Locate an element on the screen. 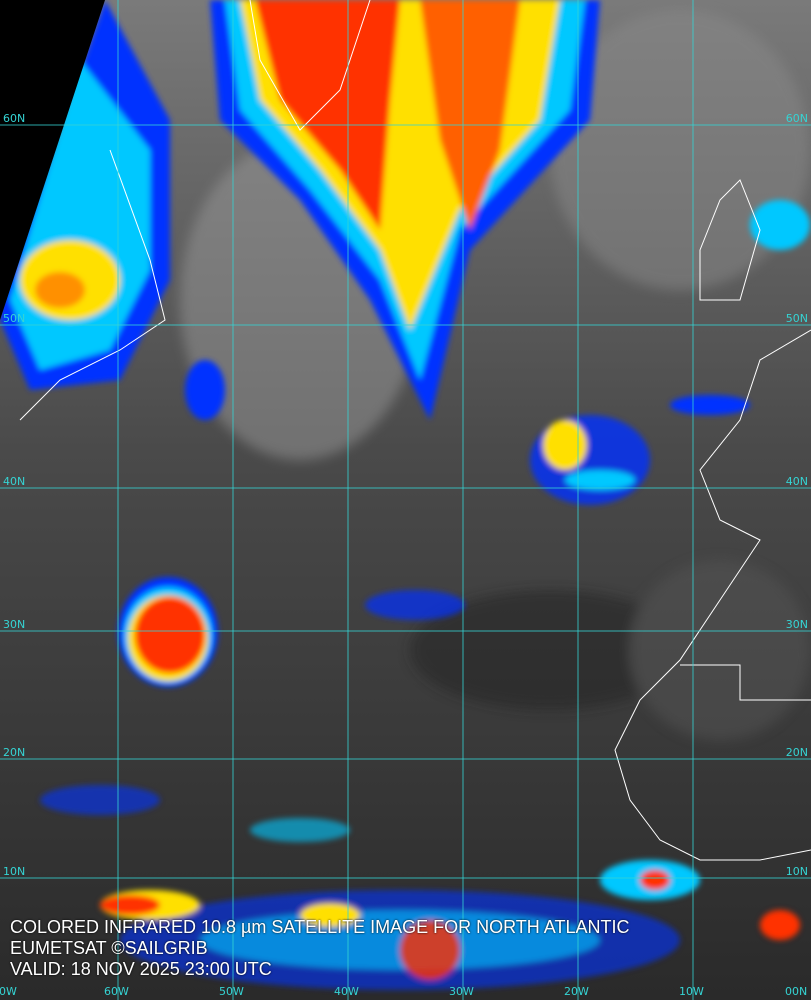 This screenshot has width=811, height=1000. caption-valid-time: VALID: 18 NOV 2025 23:00 UTC is located at coordinates (141, 969).